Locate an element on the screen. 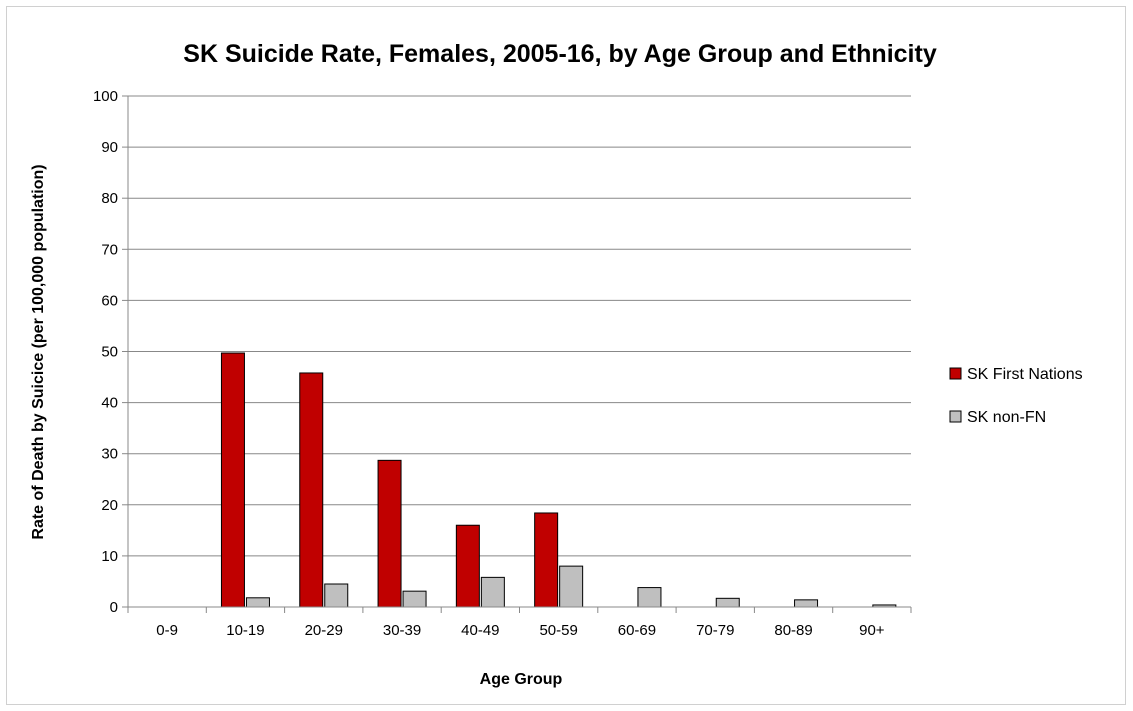 The width and height of the screenshot is (1133, 711). y-tick-label: 40 is located at coordinates (109, 403).